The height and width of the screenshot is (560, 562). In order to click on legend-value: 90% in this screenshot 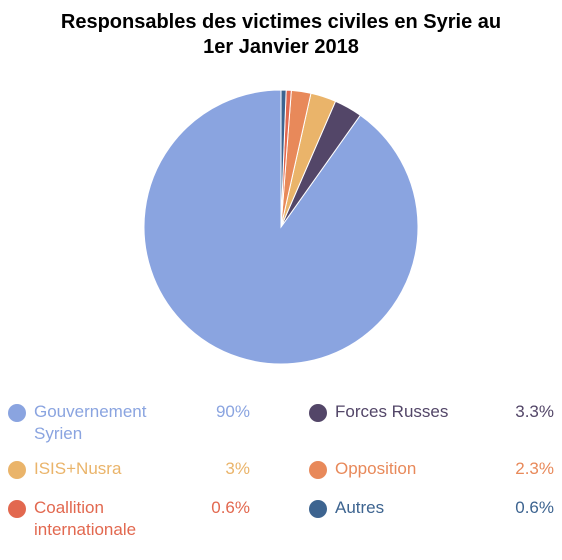, I will do `click(233, 412)`.